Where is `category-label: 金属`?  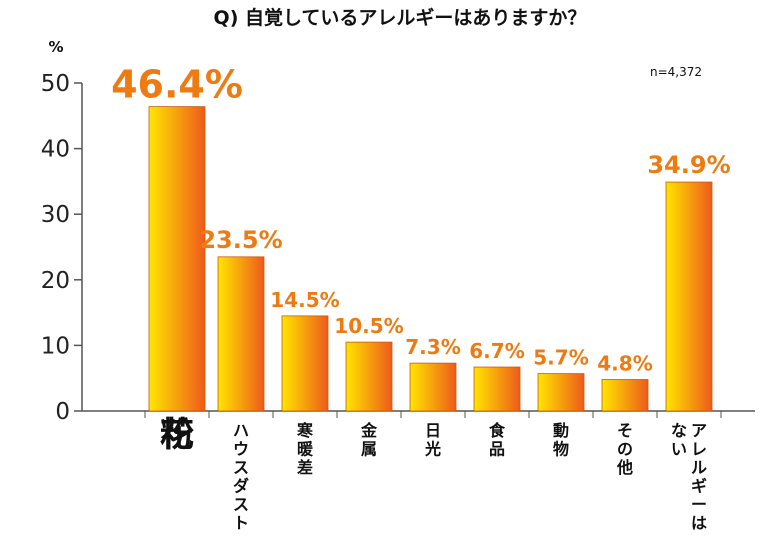 category-label: 金属 is located at coordinates (369, 440).